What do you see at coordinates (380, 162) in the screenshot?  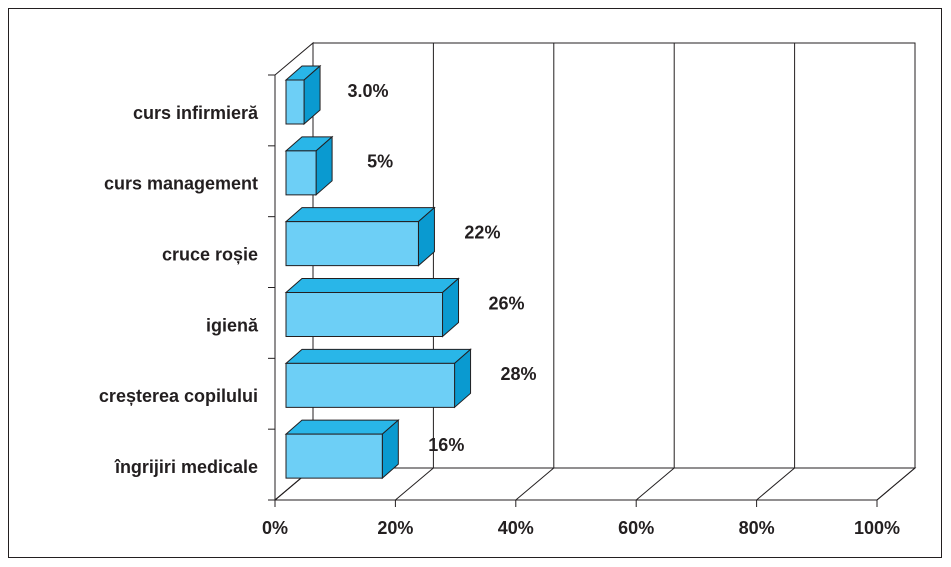 I see `value-label: 5%` at bounding box center [380, 162].